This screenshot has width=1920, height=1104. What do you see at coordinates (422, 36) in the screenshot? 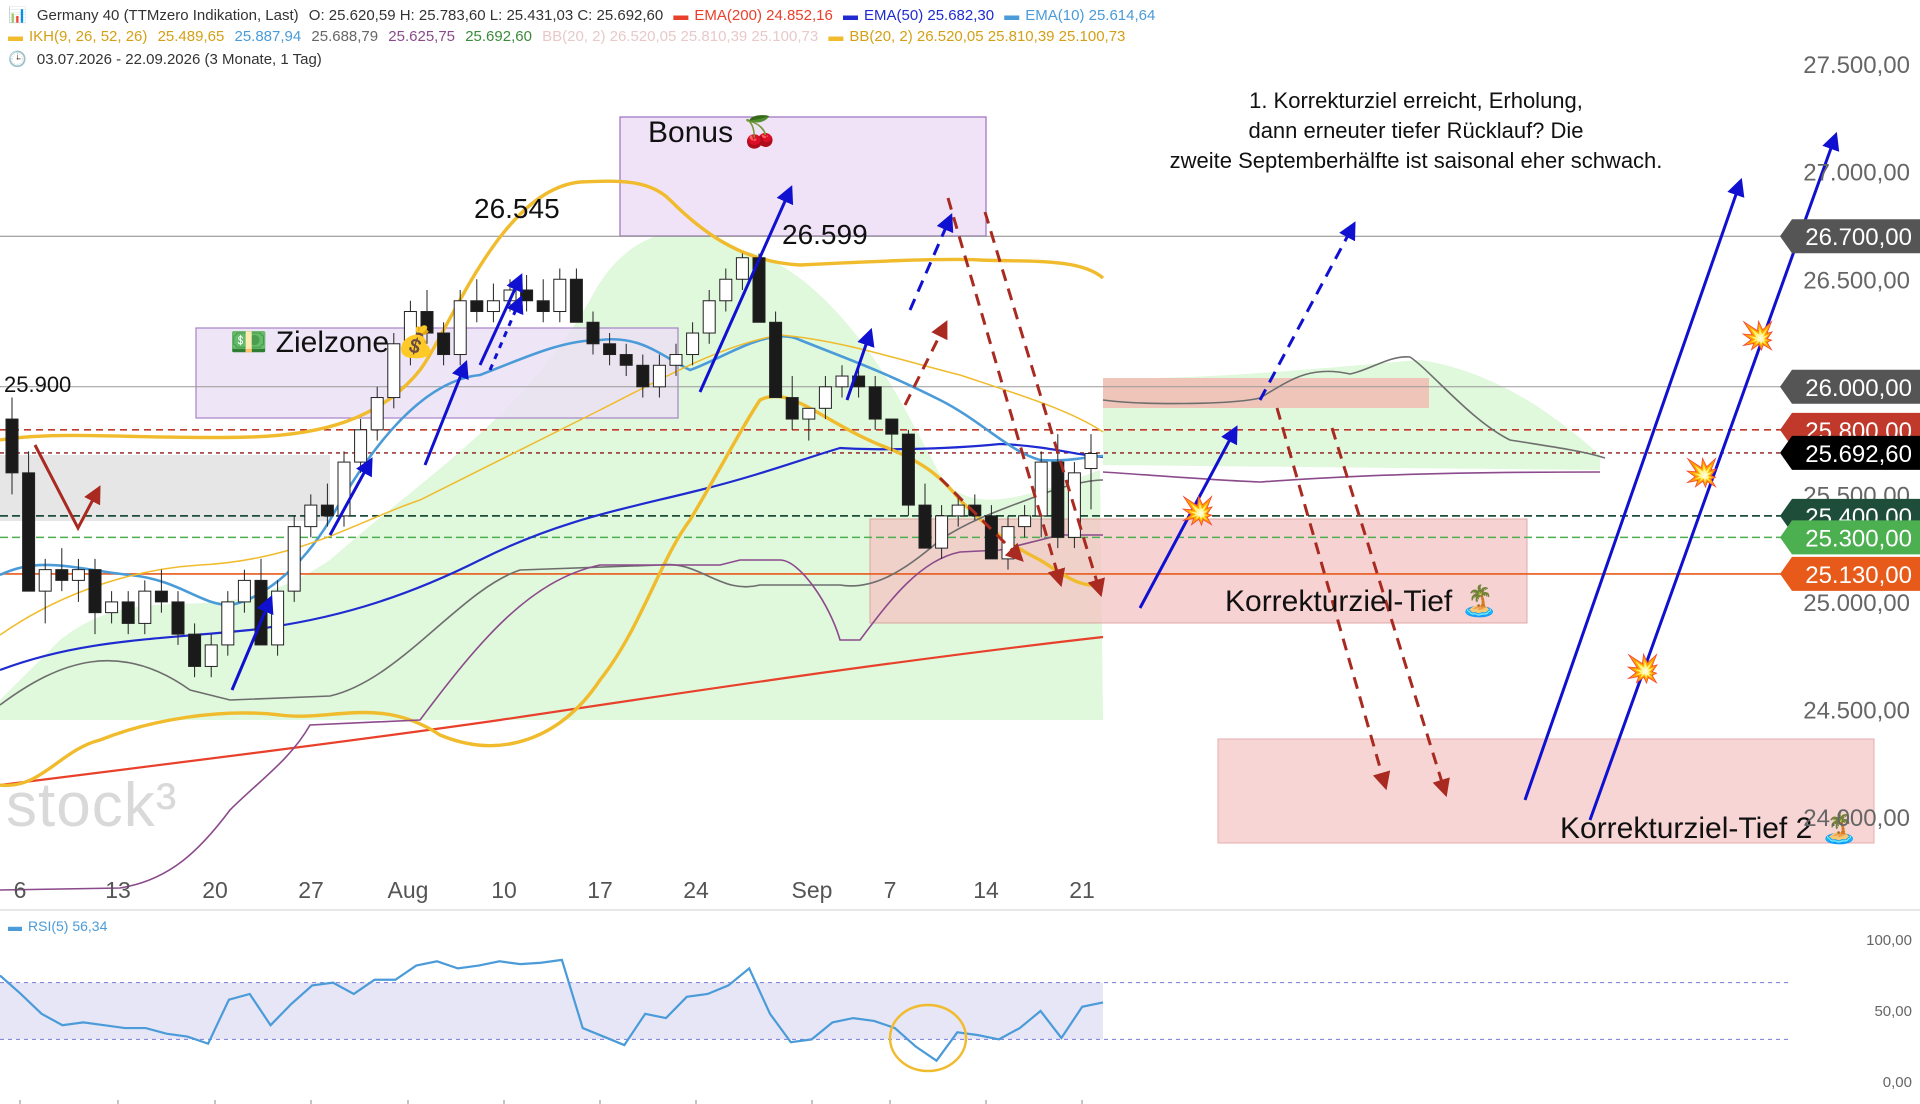
I see `ikh-value-4: 25.625,75` at bounding box center [422, 36].